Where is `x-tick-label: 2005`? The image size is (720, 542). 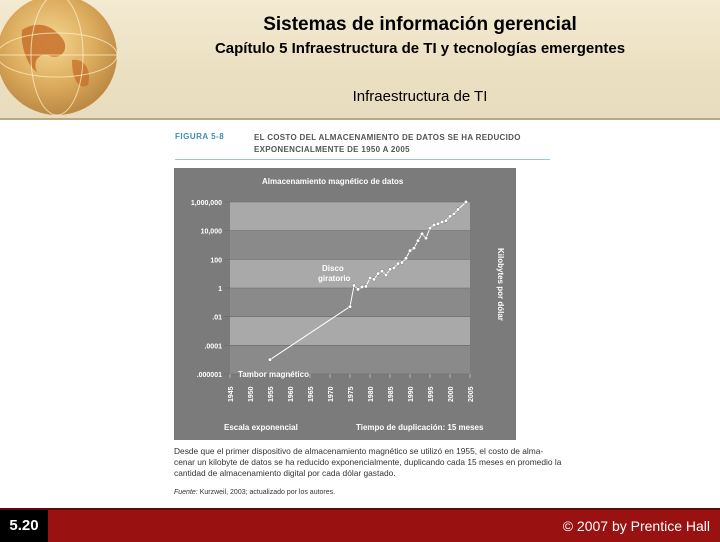
x-tick-label: 2005 is located at coordinates (471, 394).